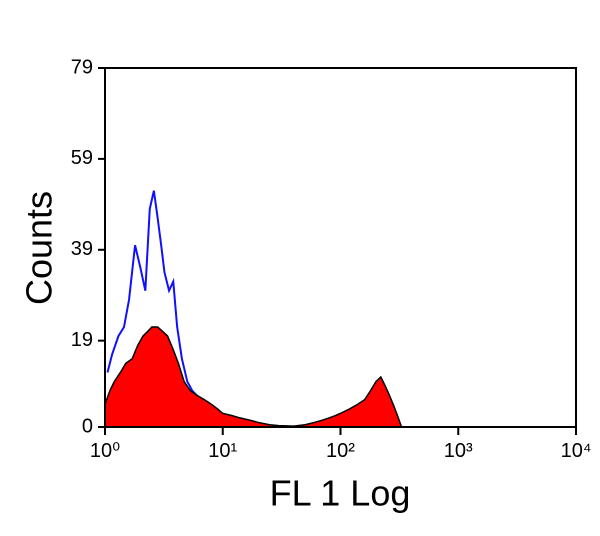 The image size is (600, 536). Describe the element at coordinates (340, 493) in the screenshot. I see `x-axis-label: FL 1 Log` at that location.